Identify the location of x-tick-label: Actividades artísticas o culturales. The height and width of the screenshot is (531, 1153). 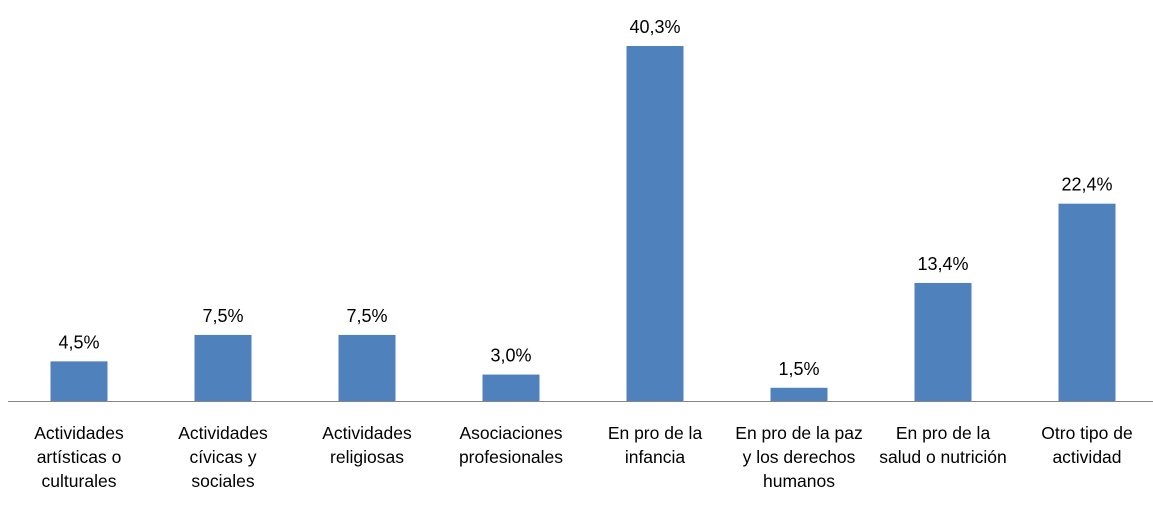
(79, 457).